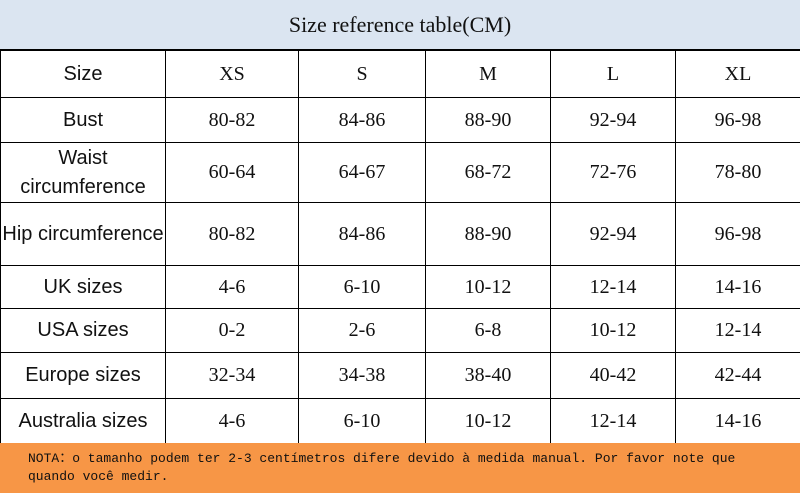  Describe the element at coordinates (83, 287) in the screenshot. I see `row-label: UK sizes` at that location.